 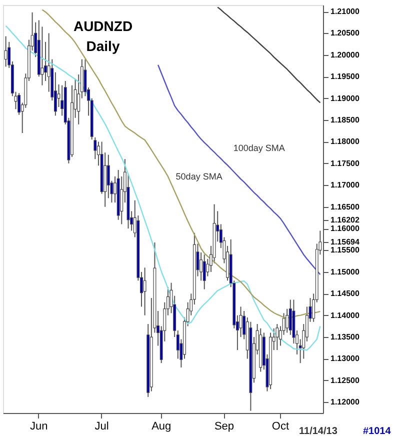 I want to click on y-tick-label: 1.15694, so click(x=345, y=241).